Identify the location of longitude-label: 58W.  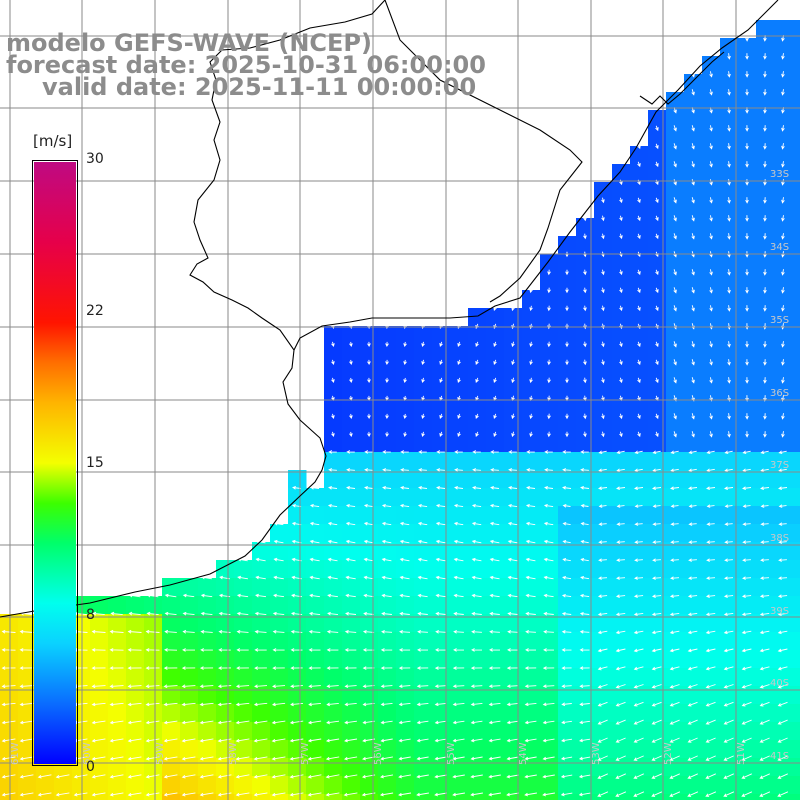
(233, 753).